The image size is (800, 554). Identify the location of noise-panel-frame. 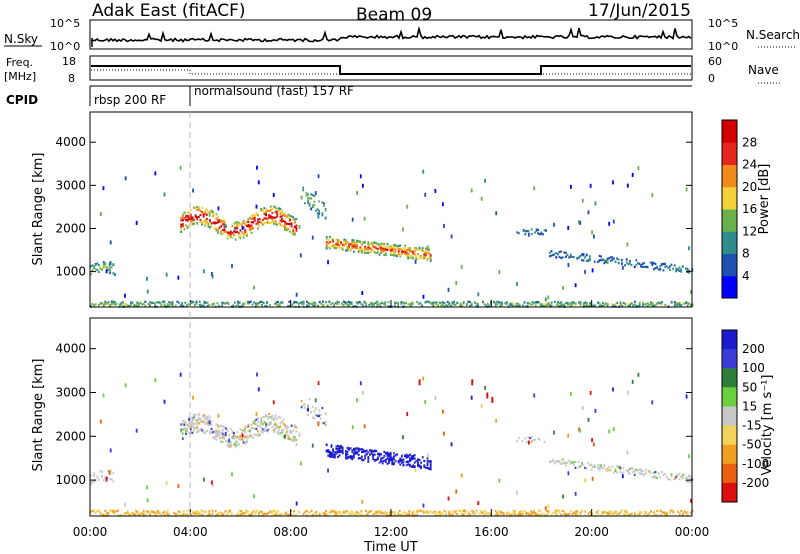
(391, 34).